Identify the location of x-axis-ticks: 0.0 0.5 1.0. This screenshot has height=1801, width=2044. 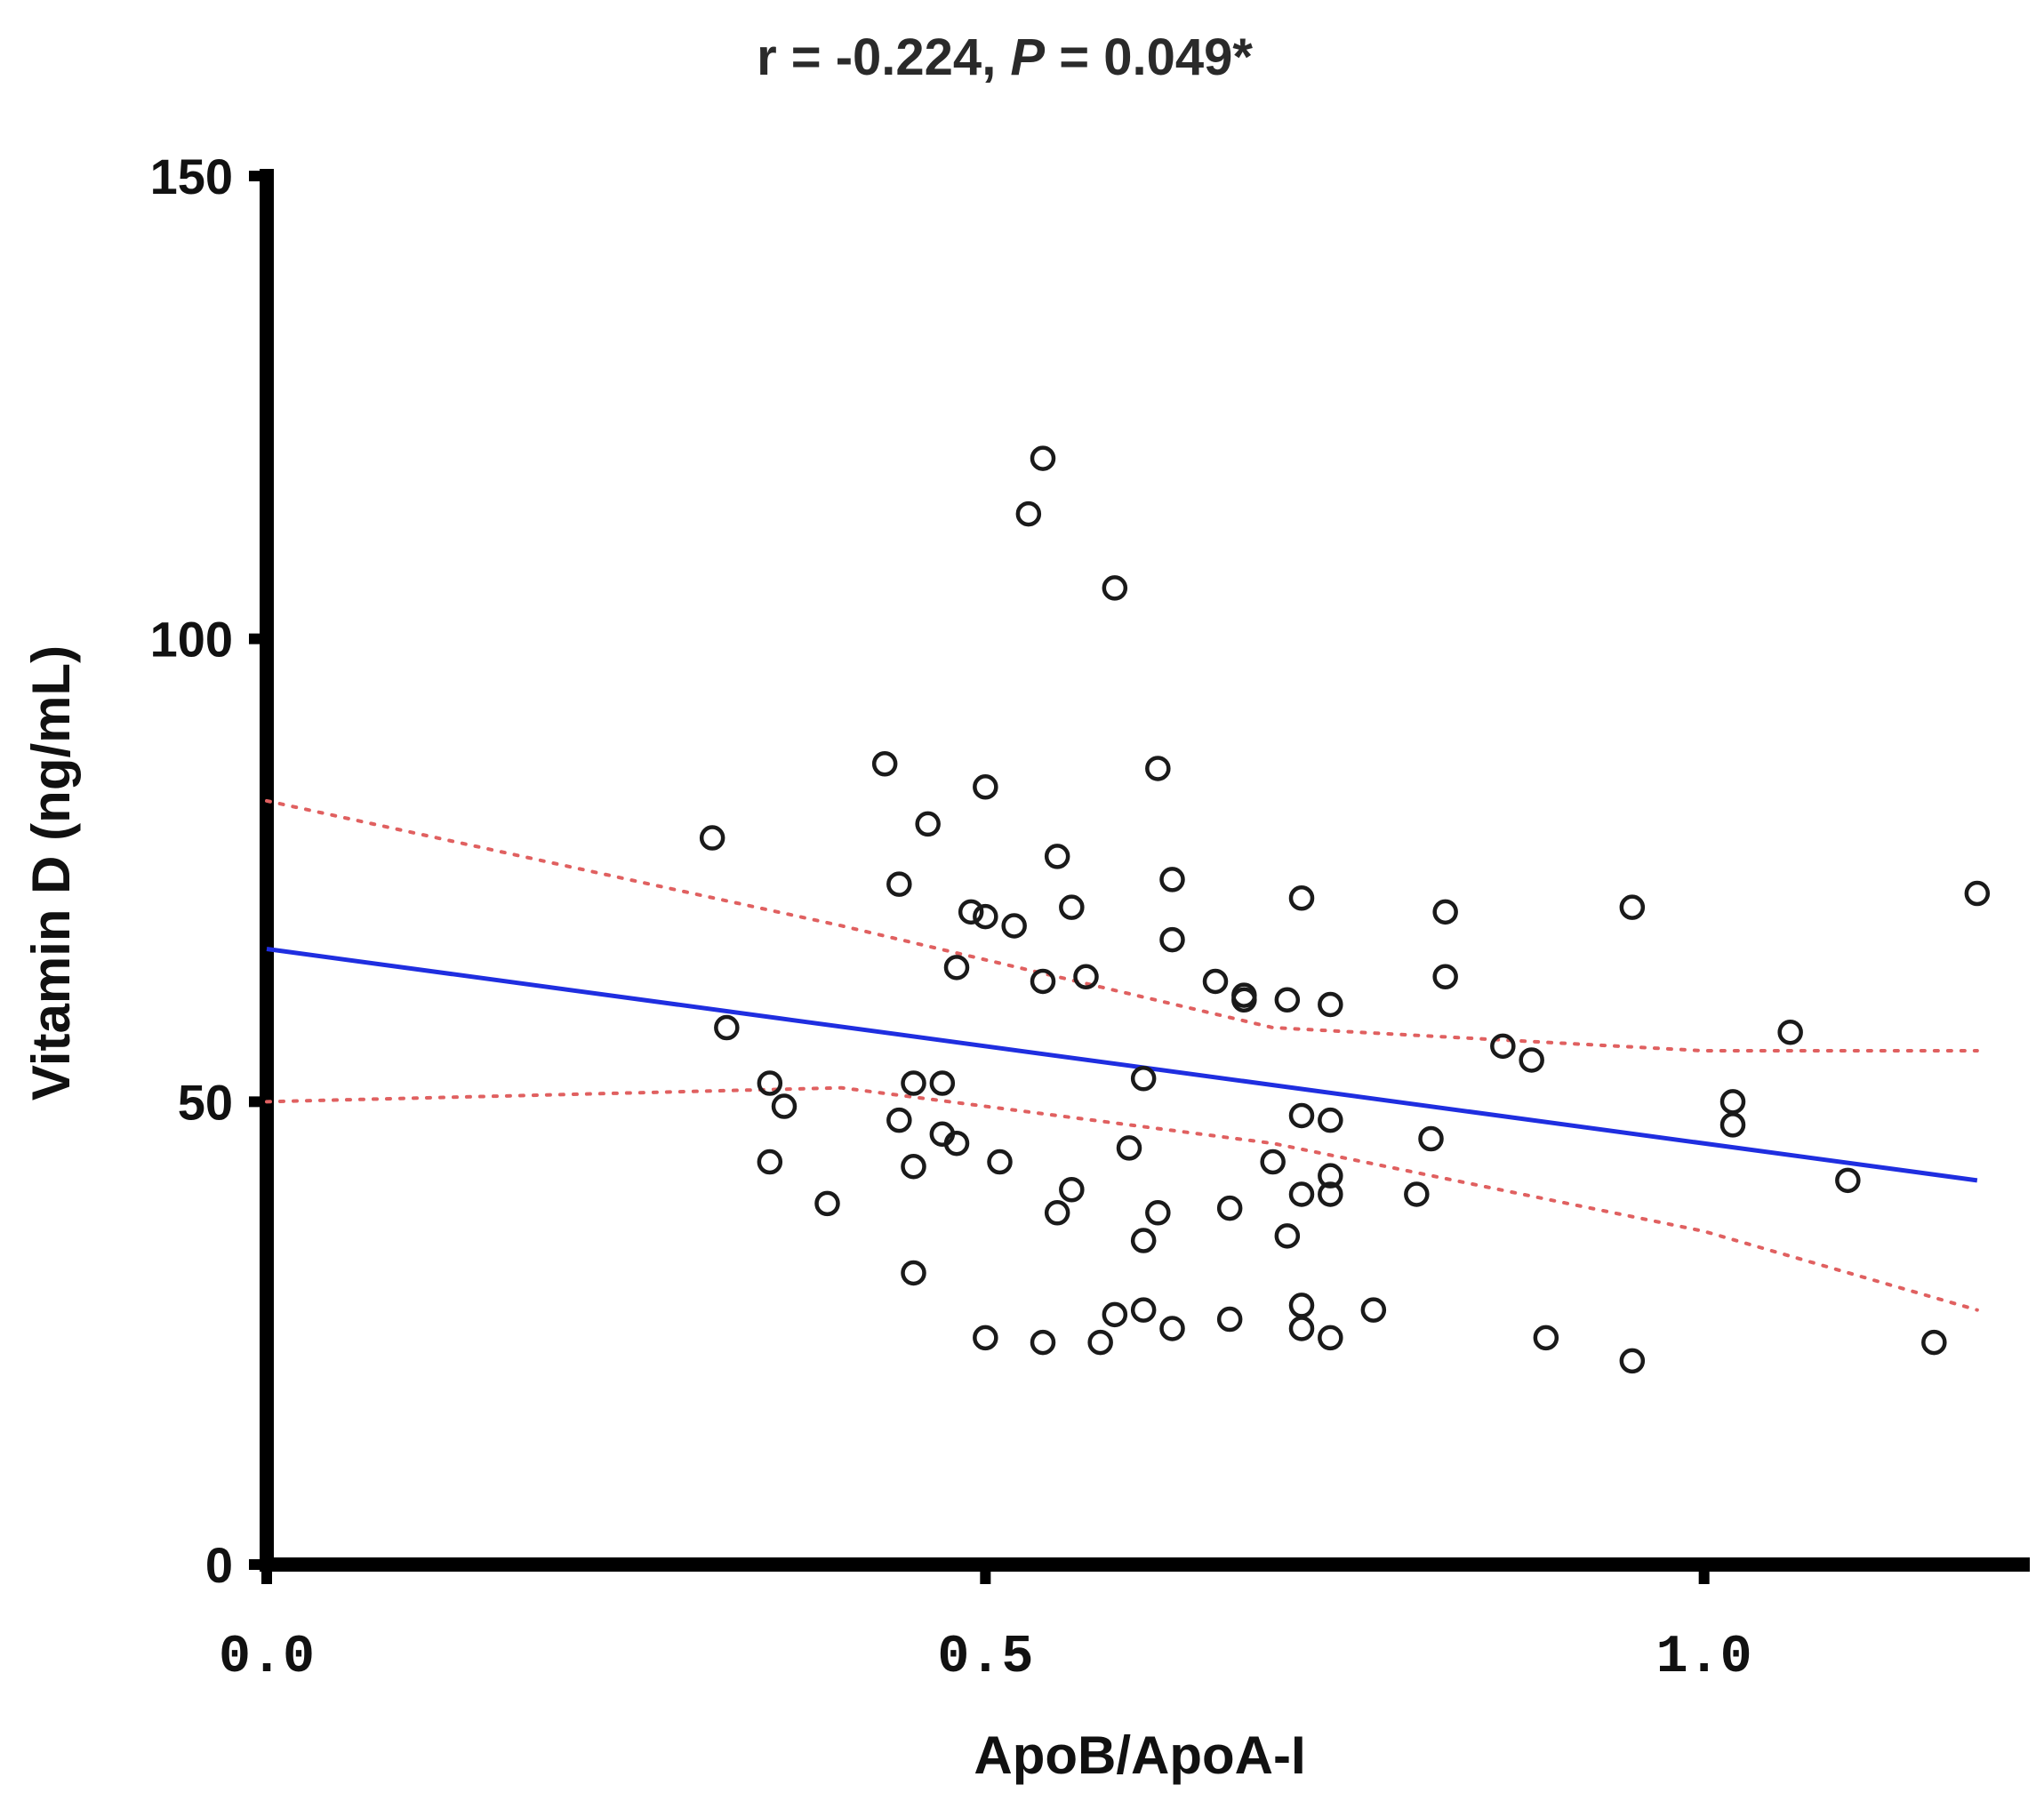
(985, 1626).